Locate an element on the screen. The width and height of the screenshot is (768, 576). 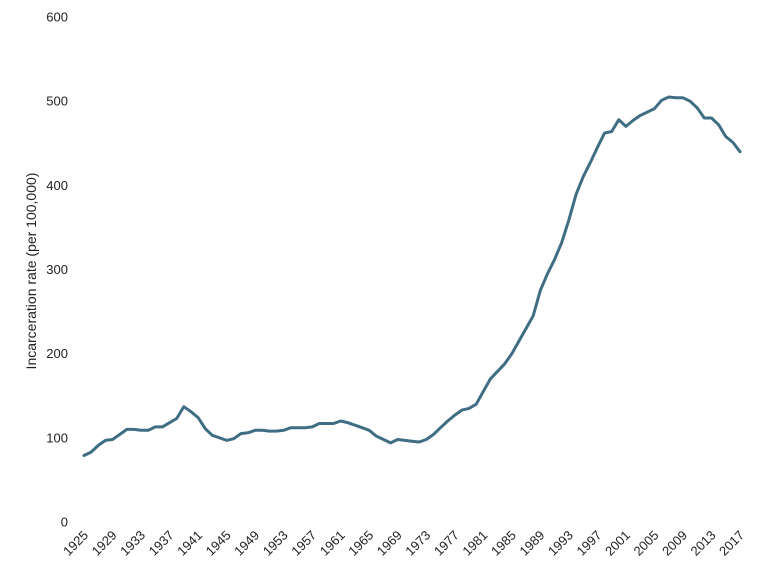
x-tick-label: 1985 is located at coordinates (503, 543).